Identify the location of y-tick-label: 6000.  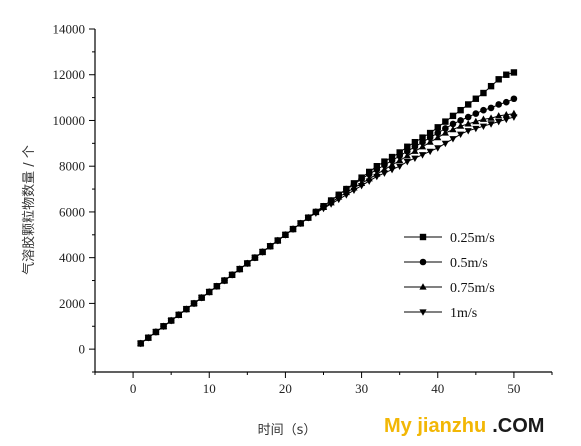
(72, 211).